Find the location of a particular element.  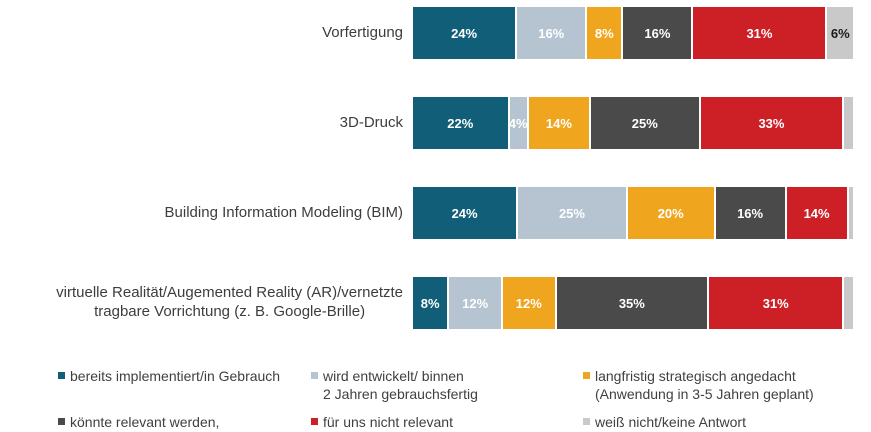

legend-item: könnte relevant werden, is located at coordinates (184, 422).